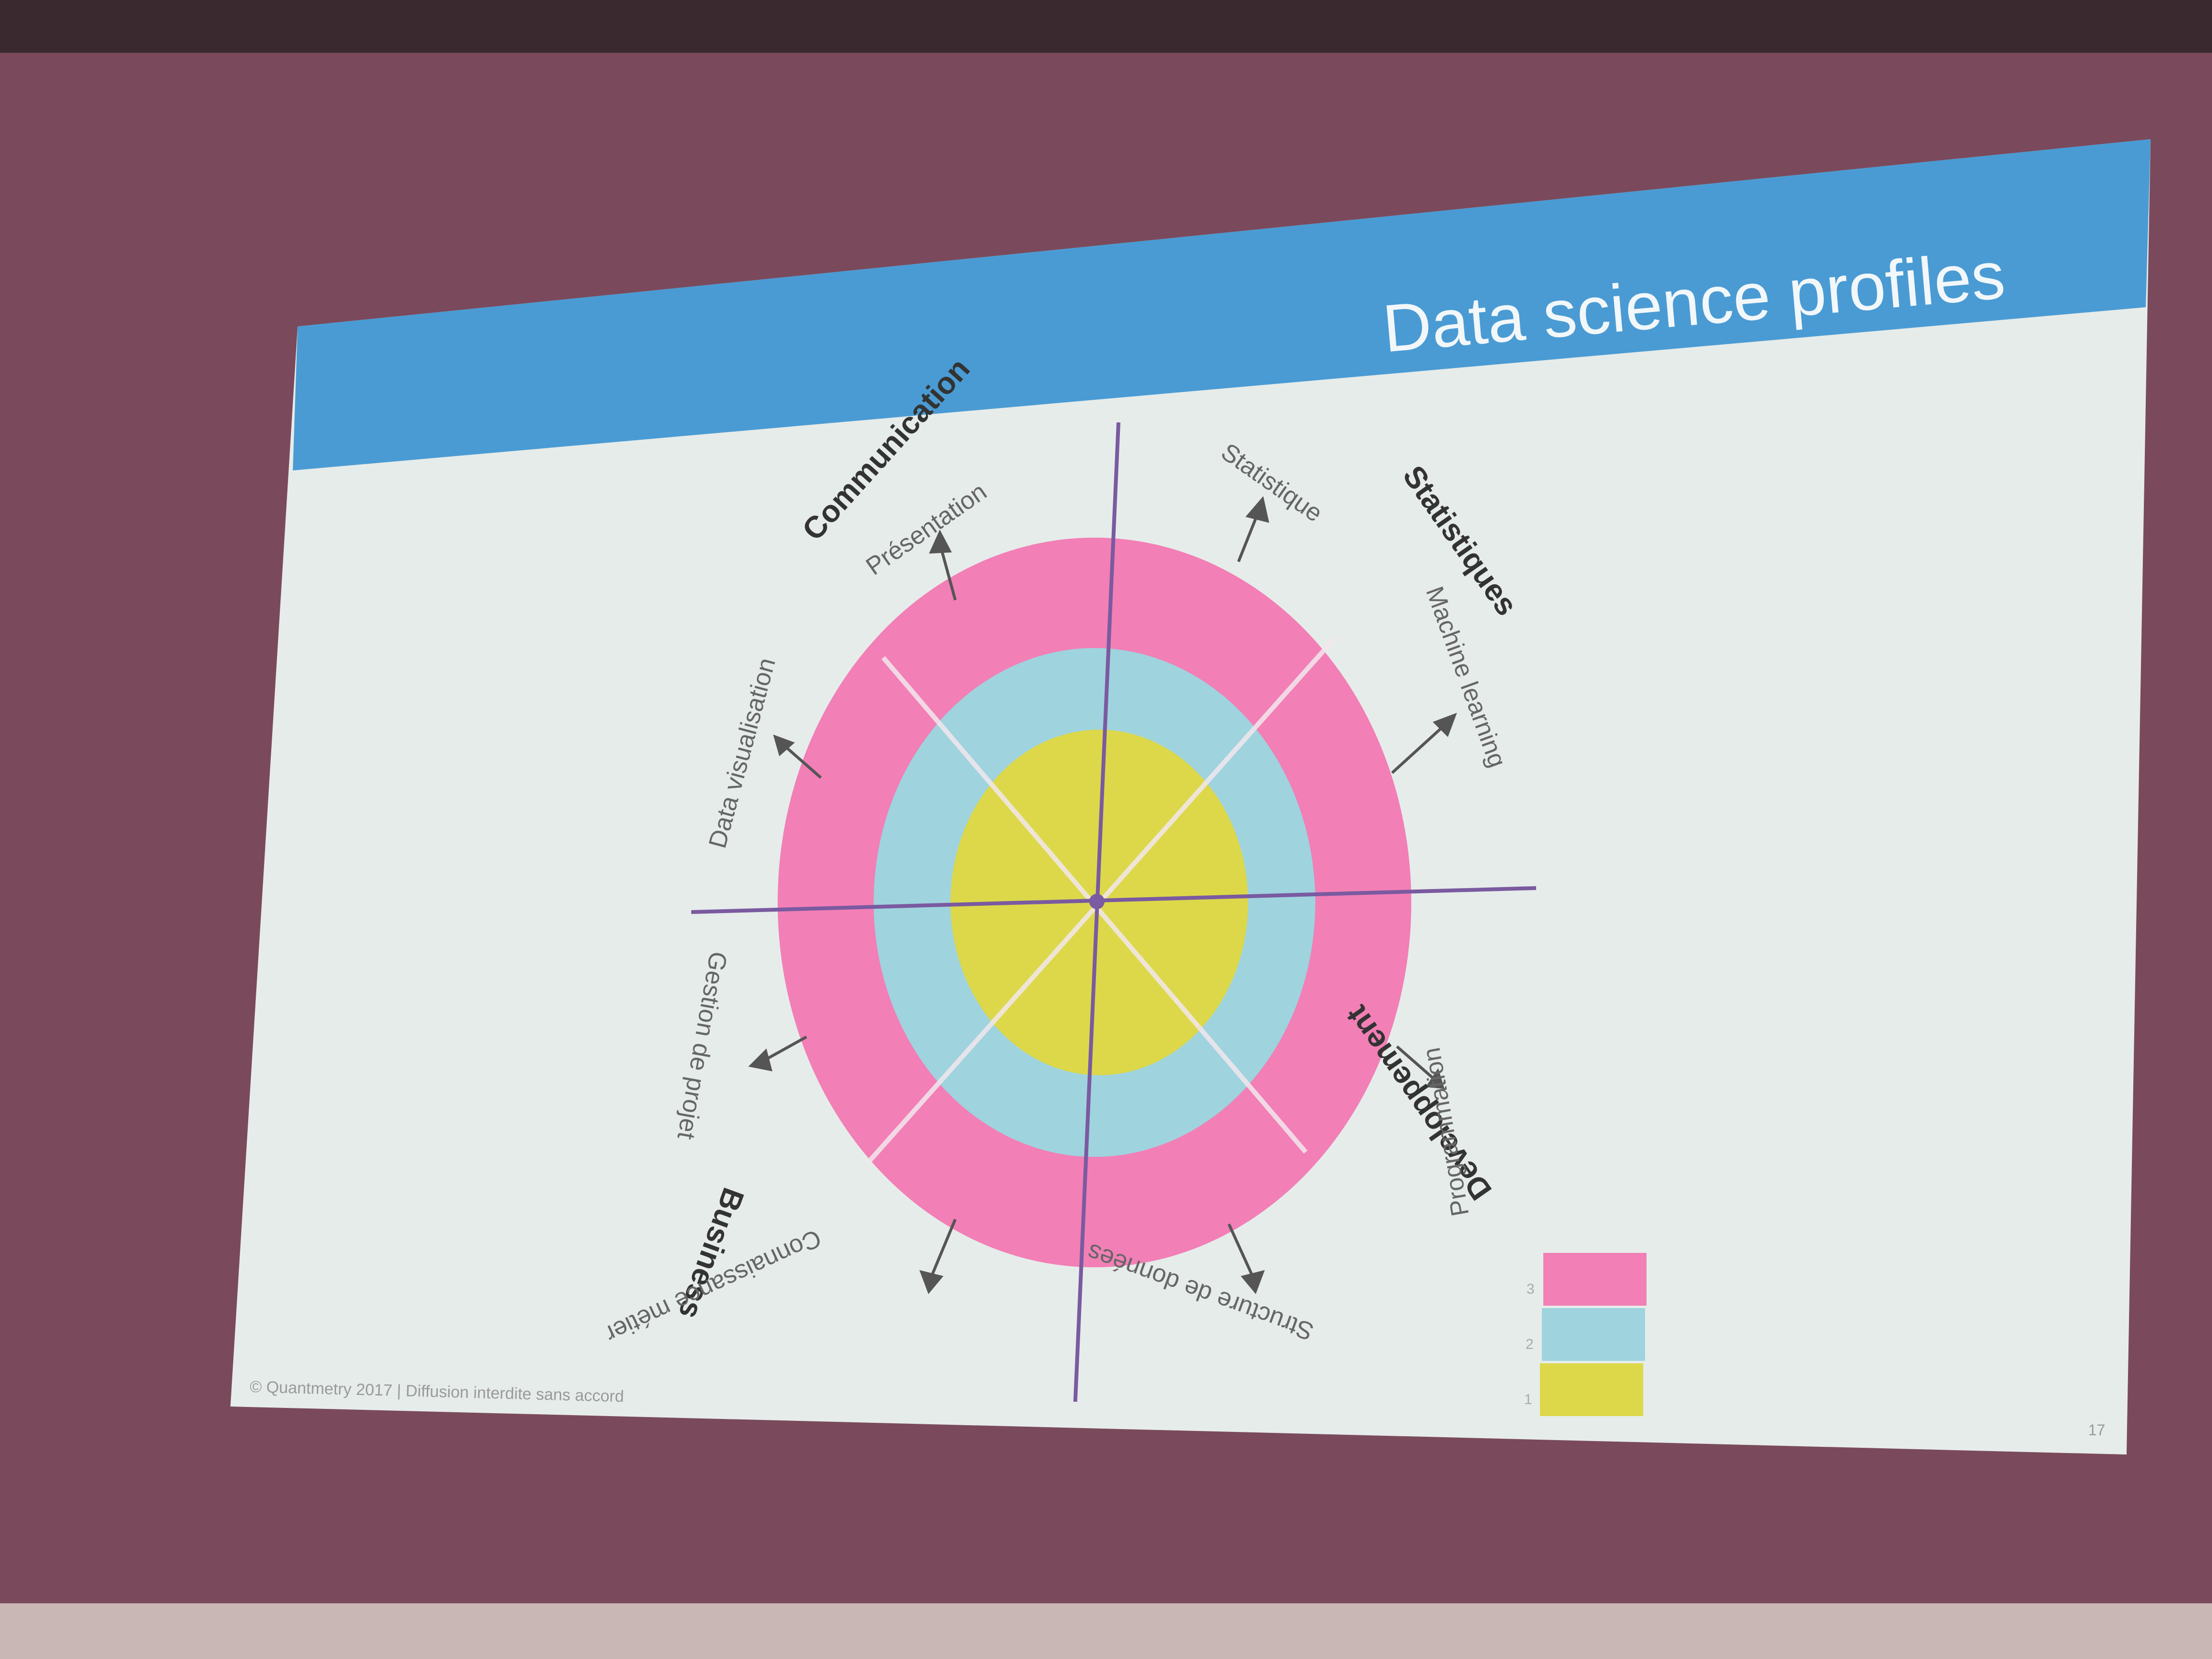 The image size is (2212, 1659). I want to click on floor-edge, so click(1106, 1631).